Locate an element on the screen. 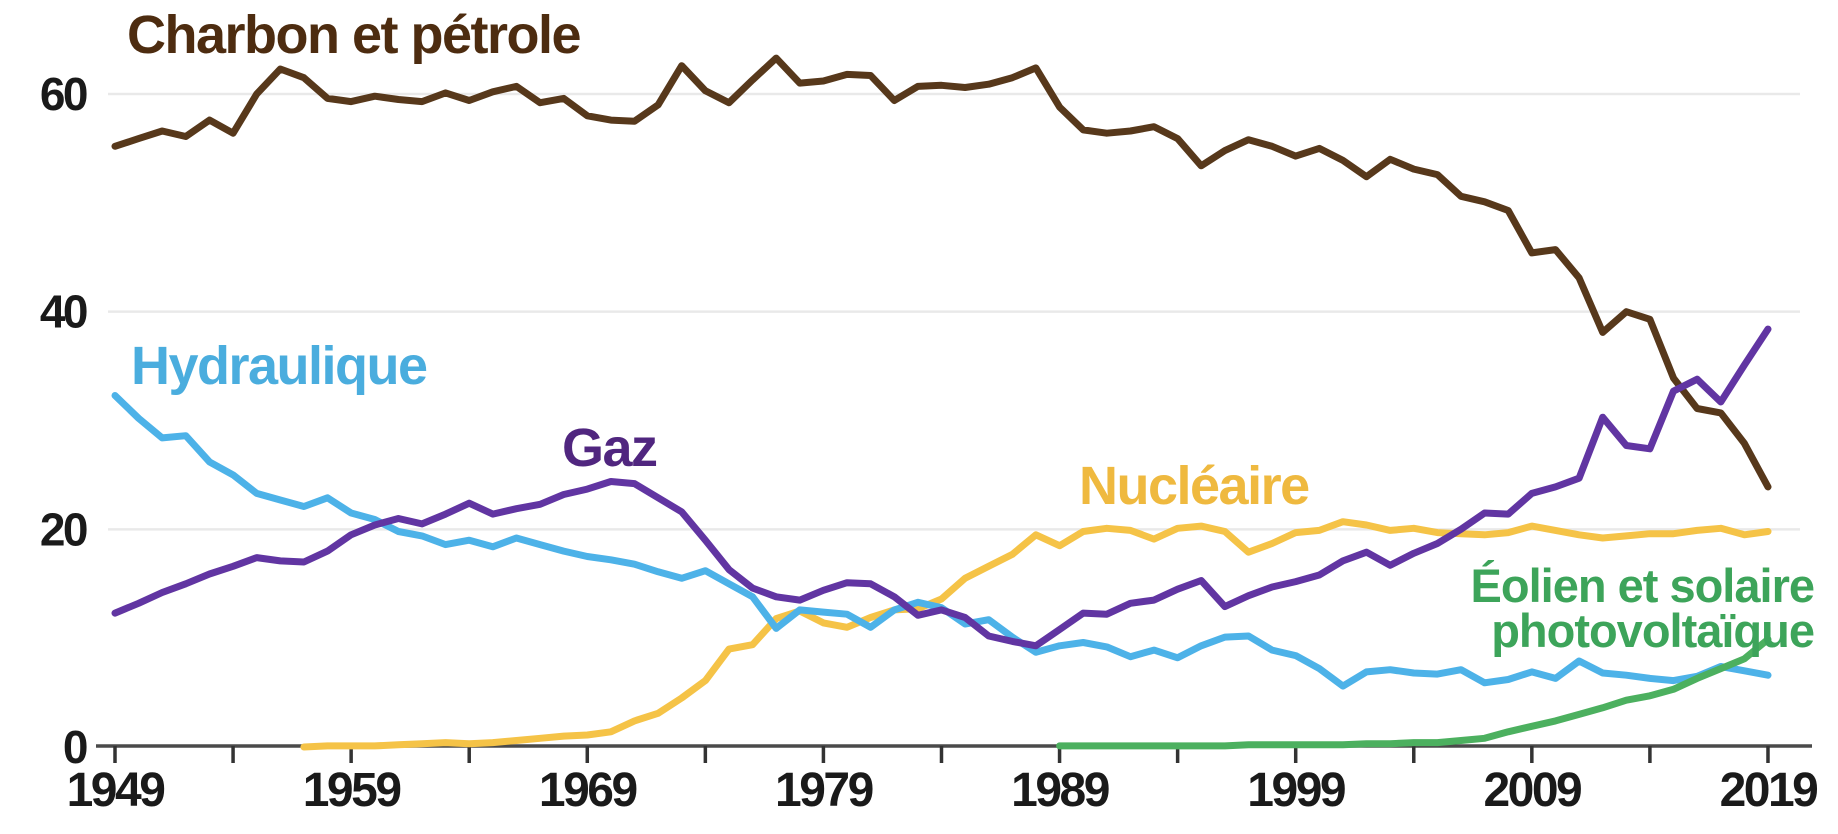  series-label-gas: Gaz is located at coordinates (610, 448).